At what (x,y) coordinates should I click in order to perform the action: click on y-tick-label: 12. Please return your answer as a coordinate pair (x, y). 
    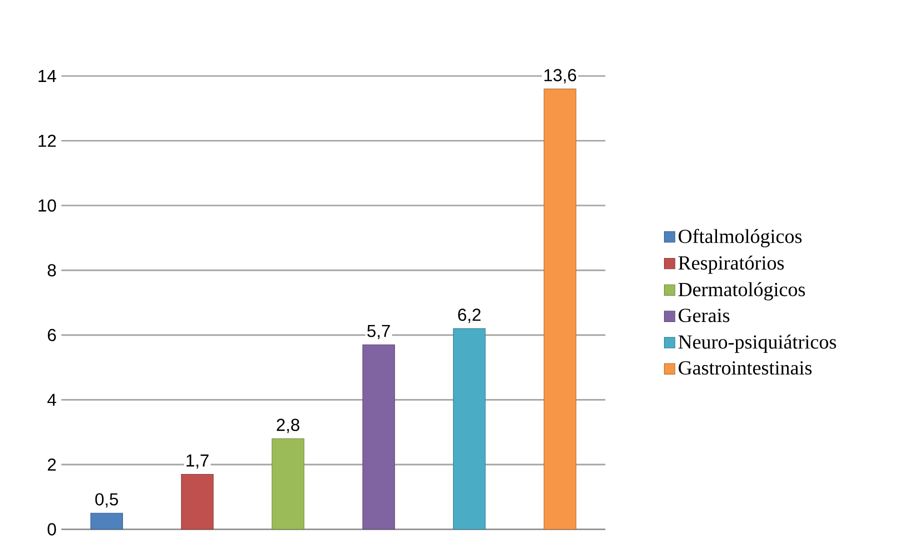
    Looking at the image, I should click on (47, 140).